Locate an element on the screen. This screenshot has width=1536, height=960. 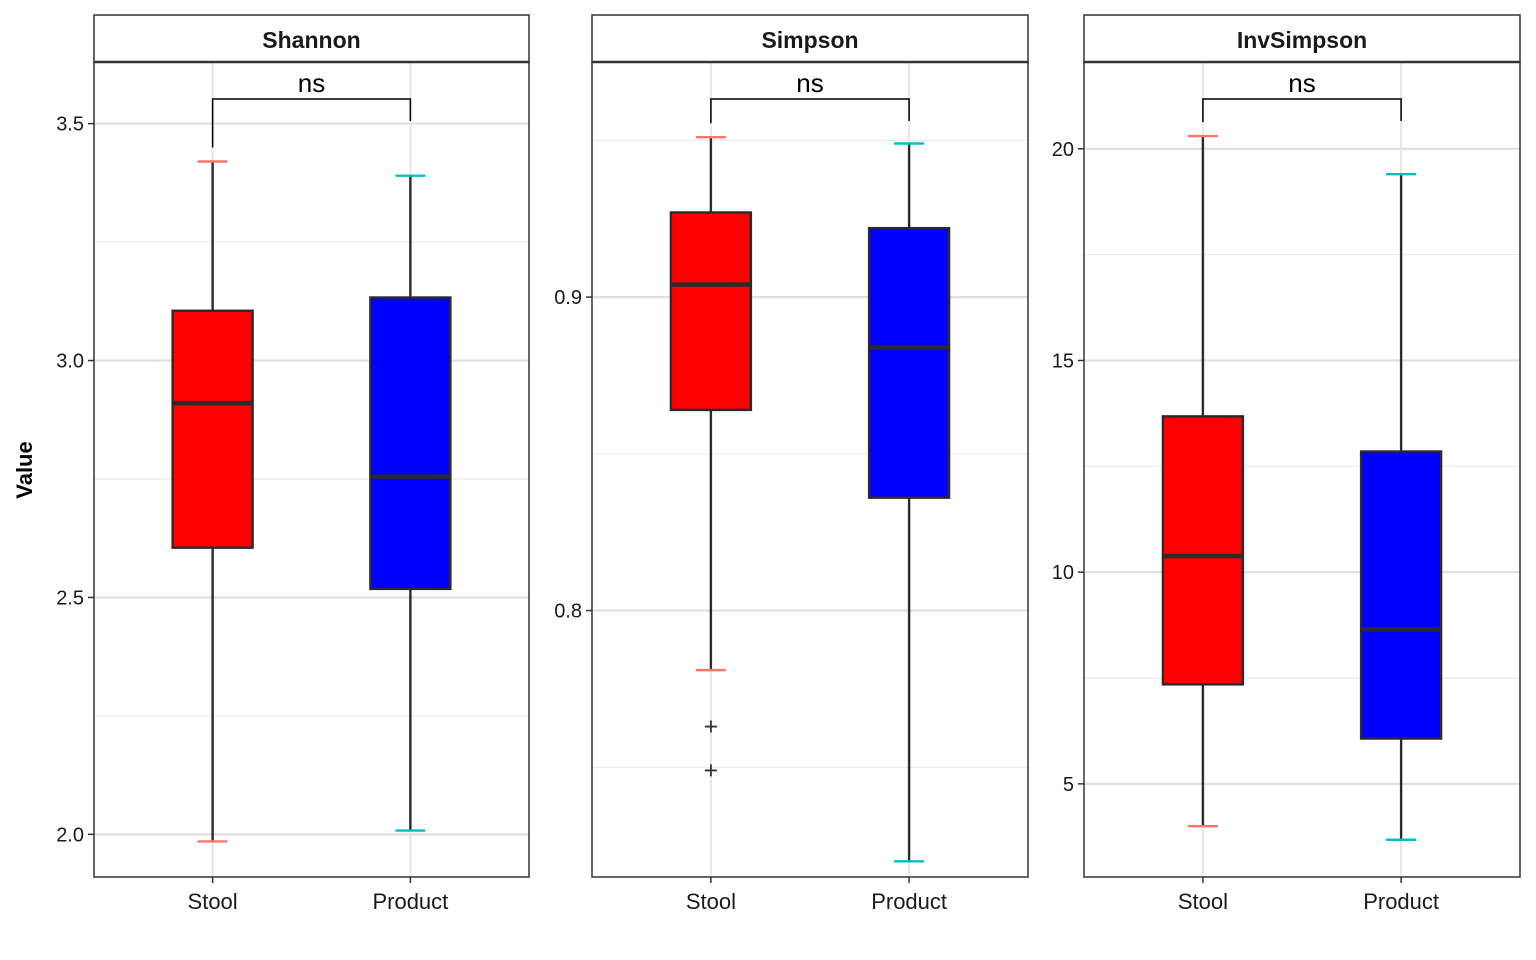
facet-title: Simpson is located at coordinates (809, 40).